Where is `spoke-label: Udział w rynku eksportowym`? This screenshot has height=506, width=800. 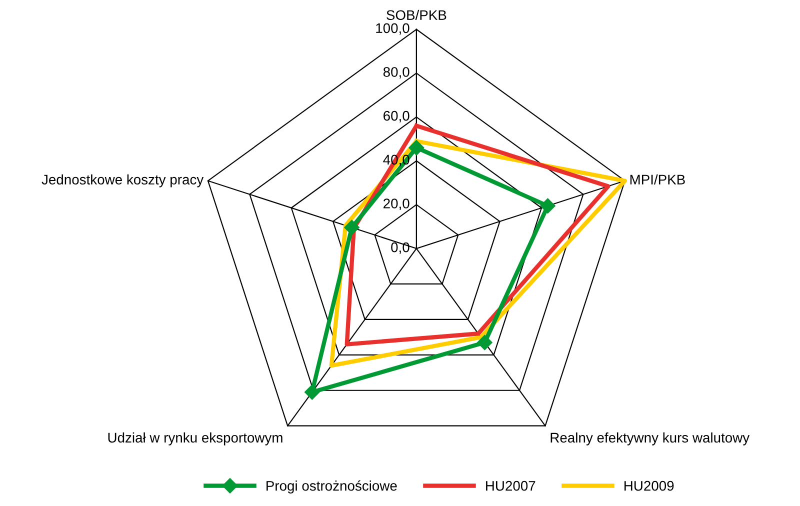 spoke-label: Udział w rynku eksportowym is located at coordinates (195, 439).